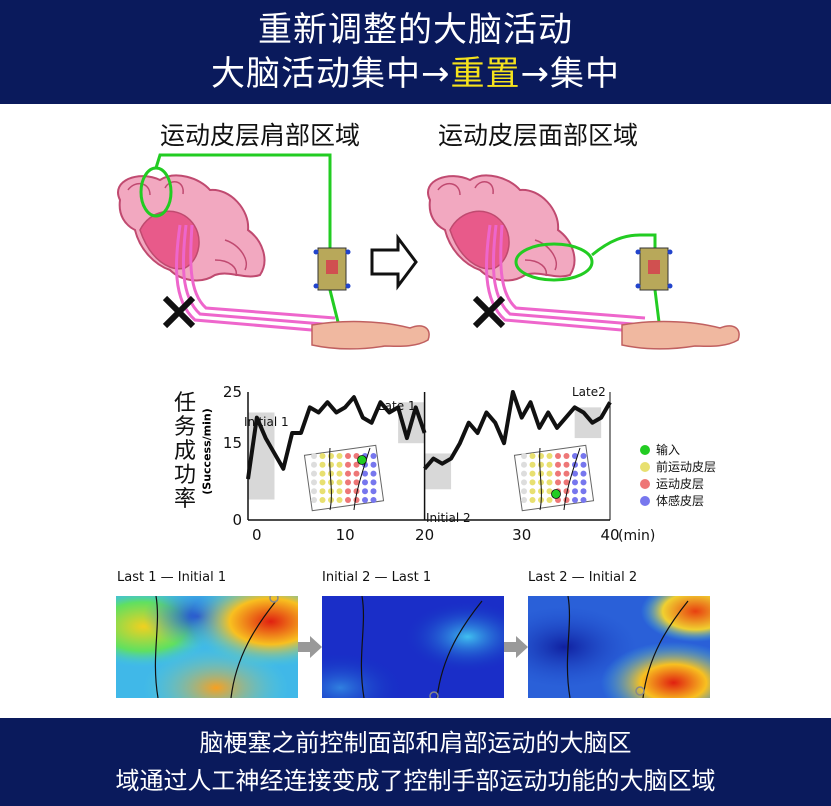 Image resolution: width=831 pixels, height=806 pixels. I want to click on header-subtitle-a: 大脑活动集中→, so click(331, 74).